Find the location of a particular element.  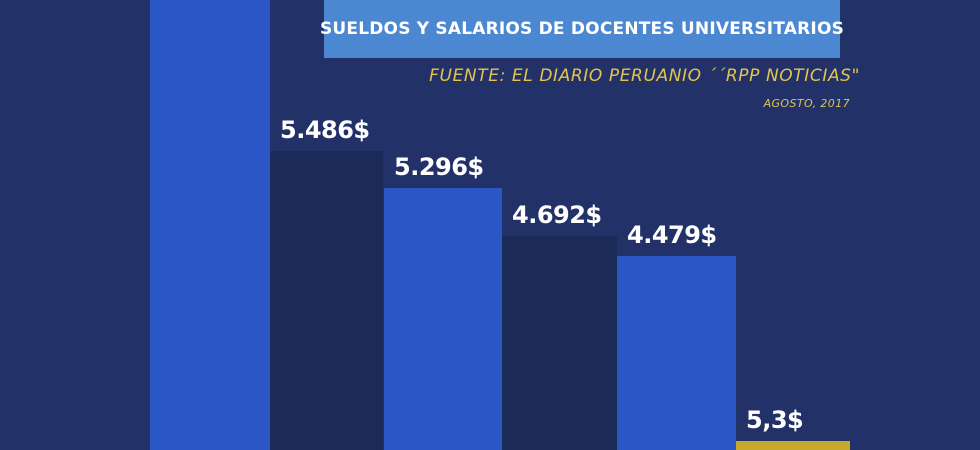

bar-value-label-6: 5,3$ is located at coordinates (774, 420).